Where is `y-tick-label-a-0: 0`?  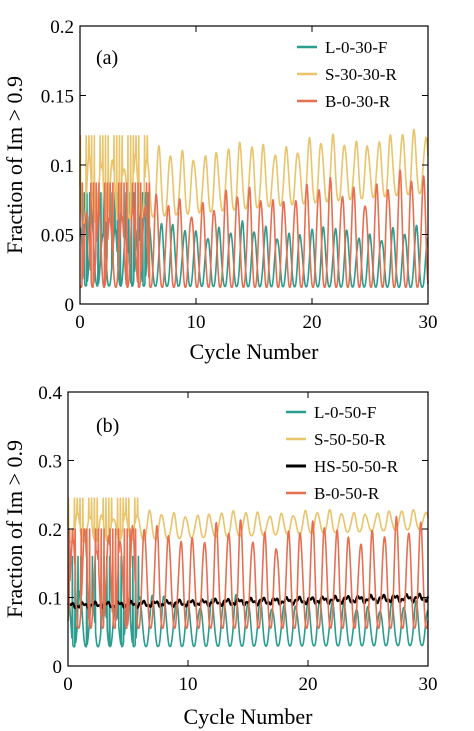
y-tick-label-a-0: 0 is located at coordinates (70, 305).